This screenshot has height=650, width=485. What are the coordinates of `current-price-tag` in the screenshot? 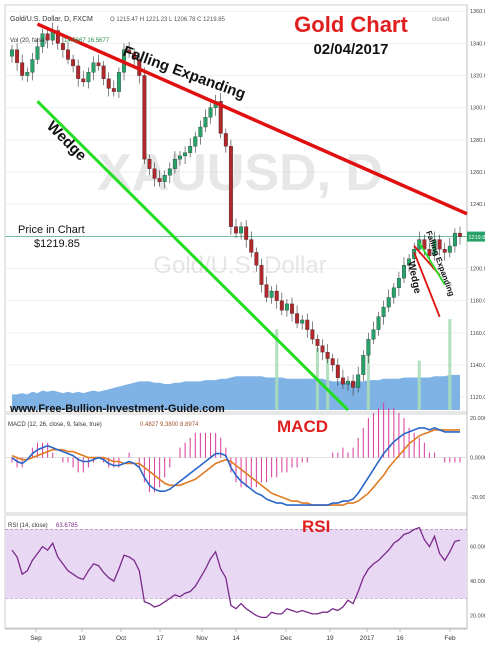 It's located at (476, 236).